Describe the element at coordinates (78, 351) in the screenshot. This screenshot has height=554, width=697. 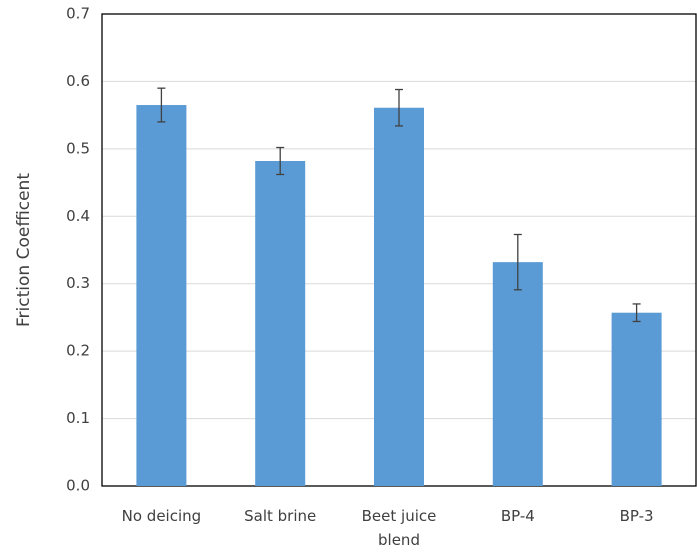
I see `y-tick-label: 0.2` at that location.